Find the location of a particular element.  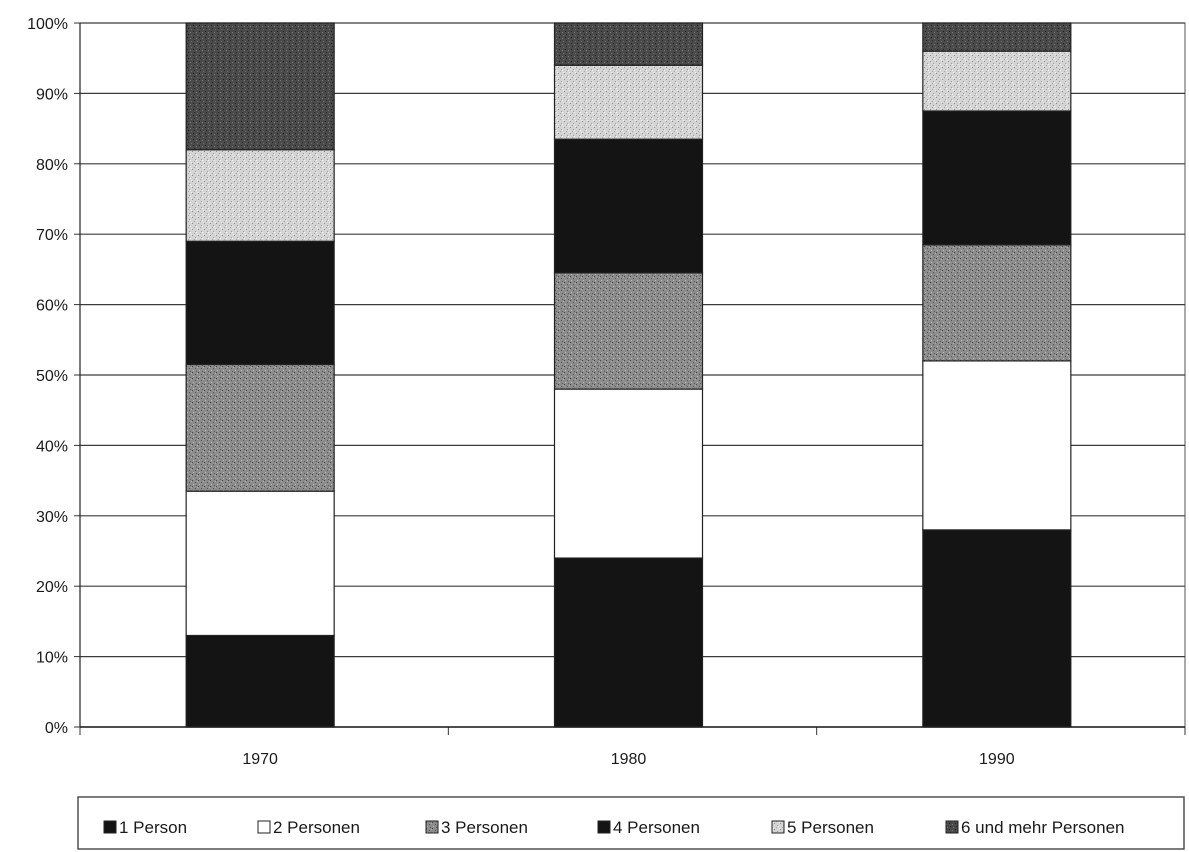

y-tick-label: 50% is located at coordinates (52, 376).